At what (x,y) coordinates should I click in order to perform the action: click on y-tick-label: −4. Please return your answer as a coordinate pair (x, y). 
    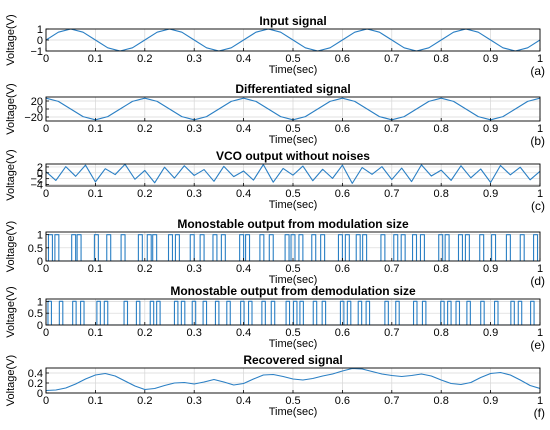
    Looking at the image, I should click on (36, 186).